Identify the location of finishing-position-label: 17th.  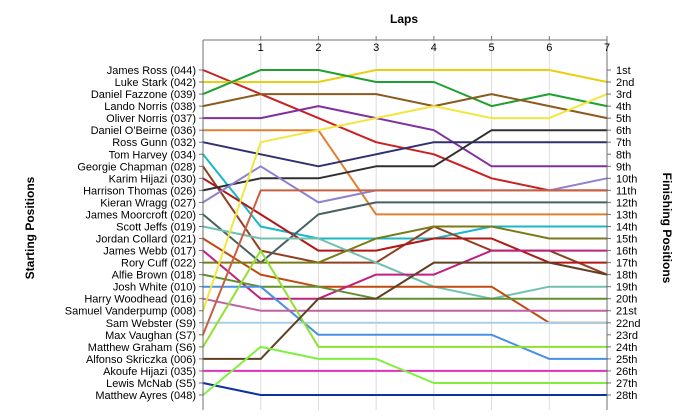
(626, 264).